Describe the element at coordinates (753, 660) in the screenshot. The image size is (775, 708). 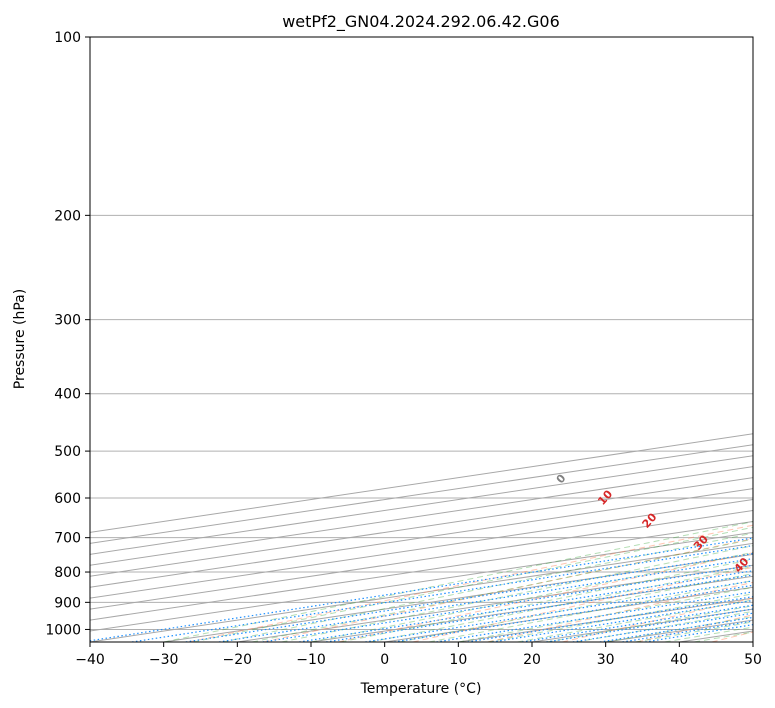
I see `x-tick-label: 50` at that location.